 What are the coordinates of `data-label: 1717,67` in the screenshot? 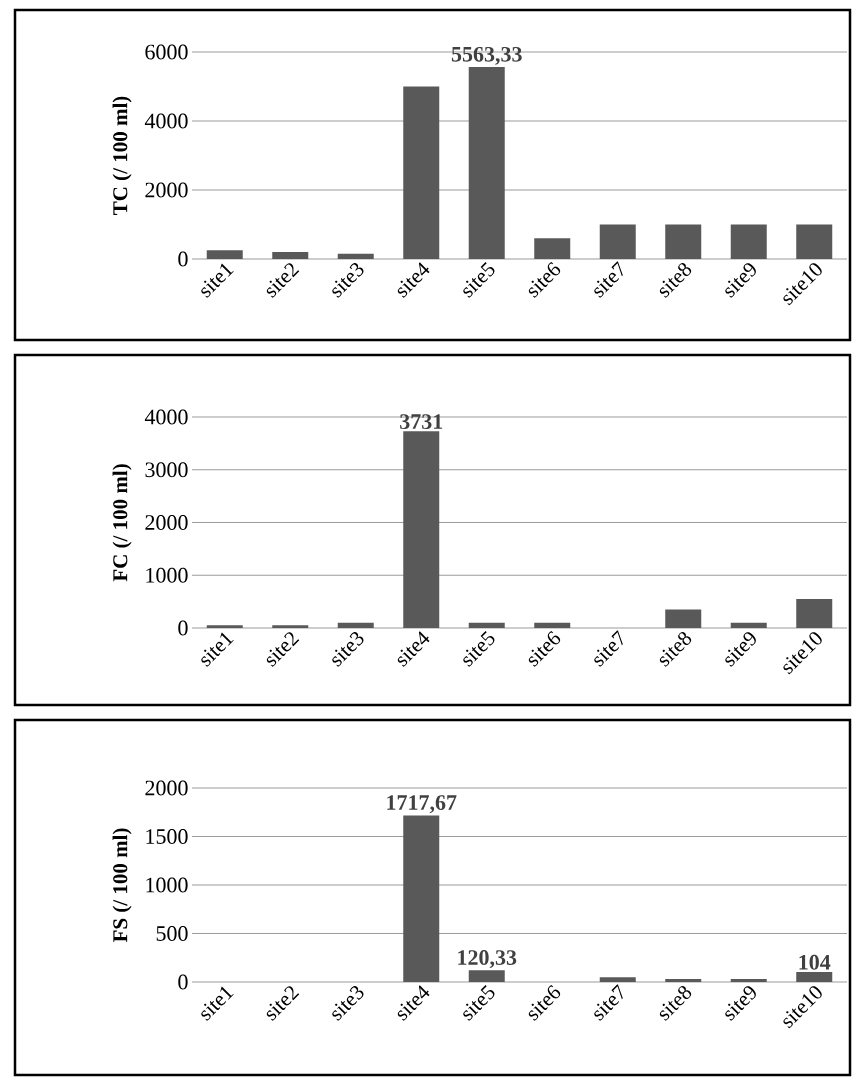 It's located at (422, 804).